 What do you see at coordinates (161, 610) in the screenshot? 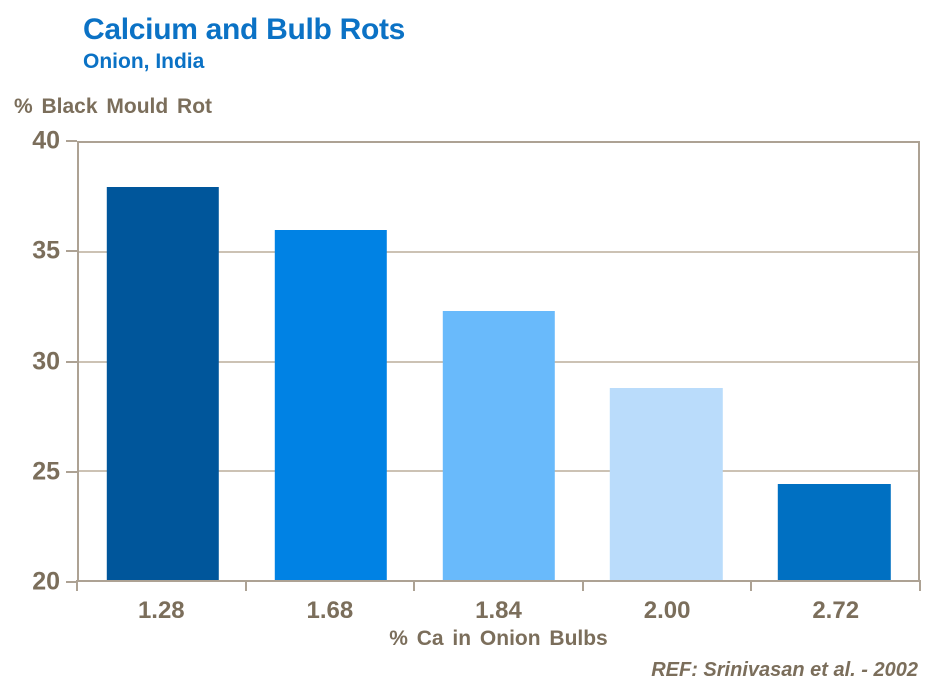
I see `x-label-1.28: 1.28` at bounding box center [161, 610].